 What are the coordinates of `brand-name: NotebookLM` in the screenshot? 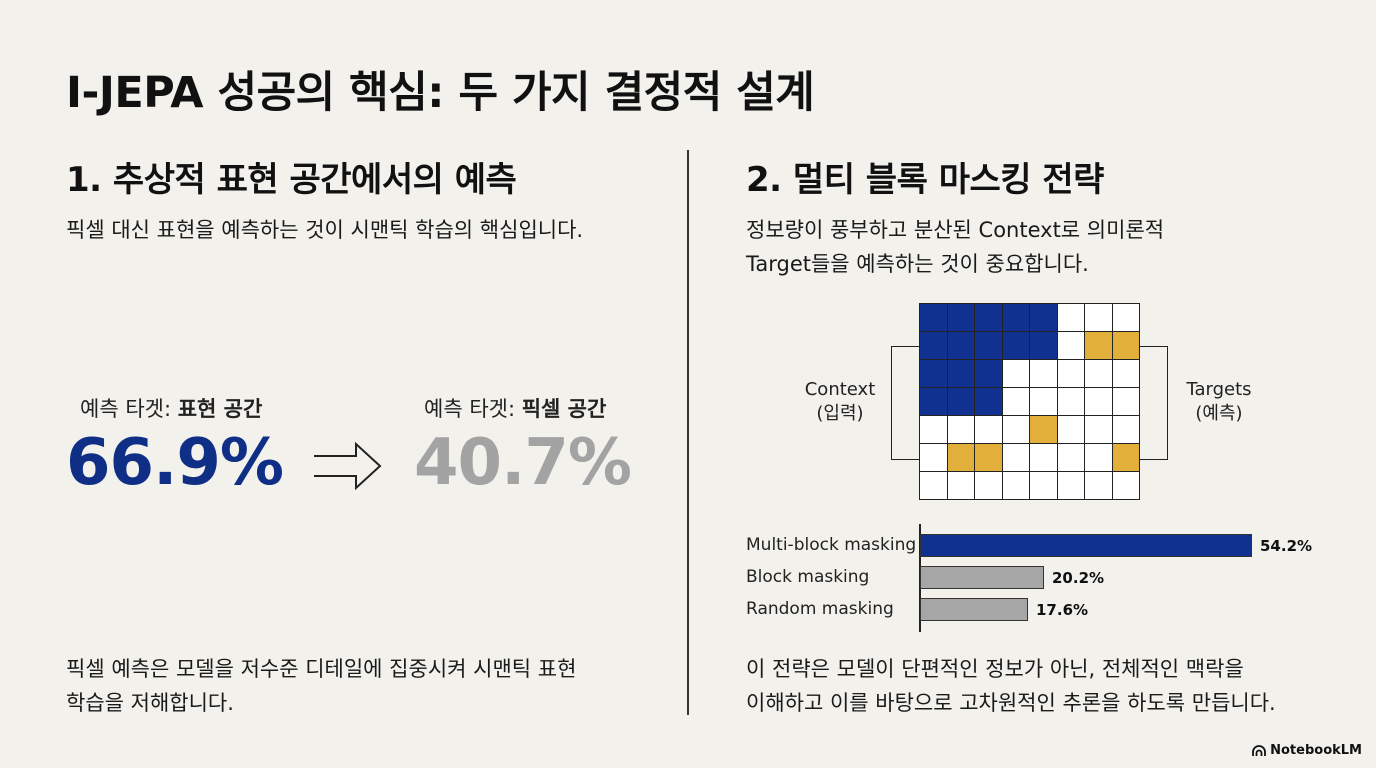 It's located at (1316, 750).